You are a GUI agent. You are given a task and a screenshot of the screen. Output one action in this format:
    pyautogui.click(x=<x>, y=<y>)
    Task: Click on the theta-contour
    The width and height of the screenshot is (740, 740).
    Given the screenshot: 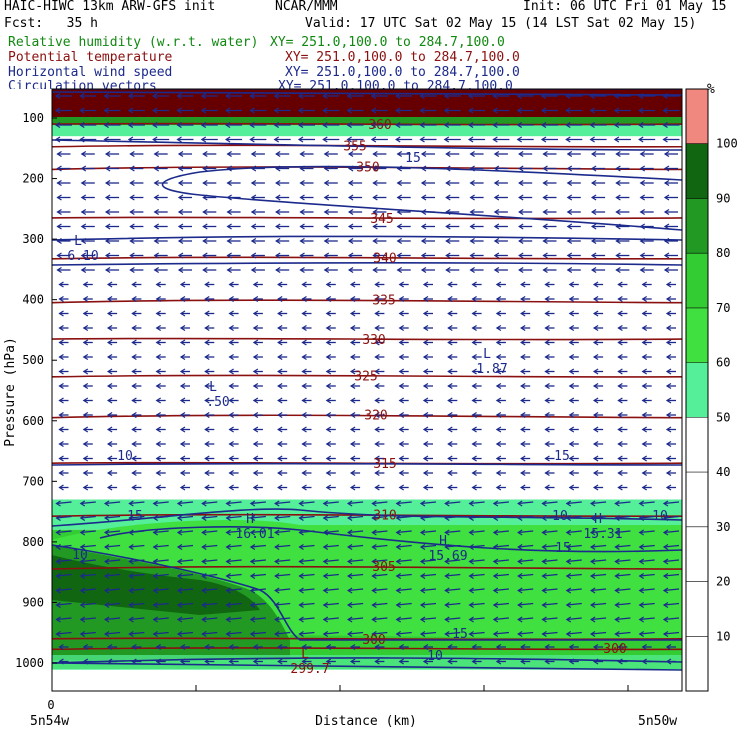 What is the action you would take?
    pyautogui.click(x=367, y=258)
    